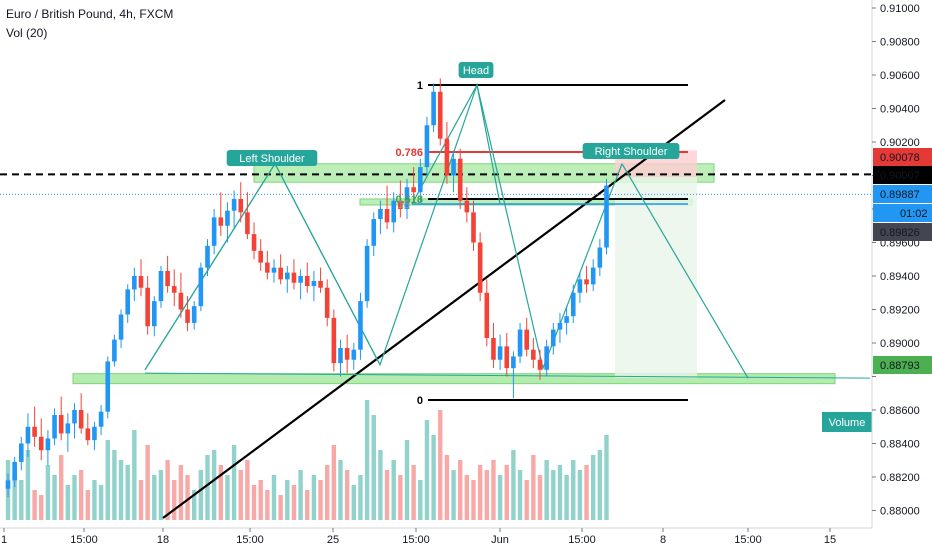 This screenshot has height=550, width=932. I want to click on time-tick-label: 1, so click(4, 540).